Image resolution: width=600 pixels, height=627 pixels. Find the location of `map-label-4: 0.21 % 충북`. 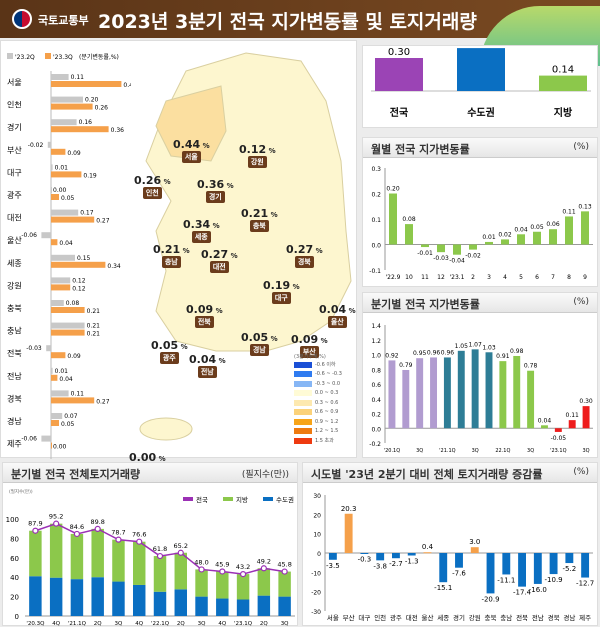

map-label-4: 0.21 % 충북 is located at coordinates (259, 219).